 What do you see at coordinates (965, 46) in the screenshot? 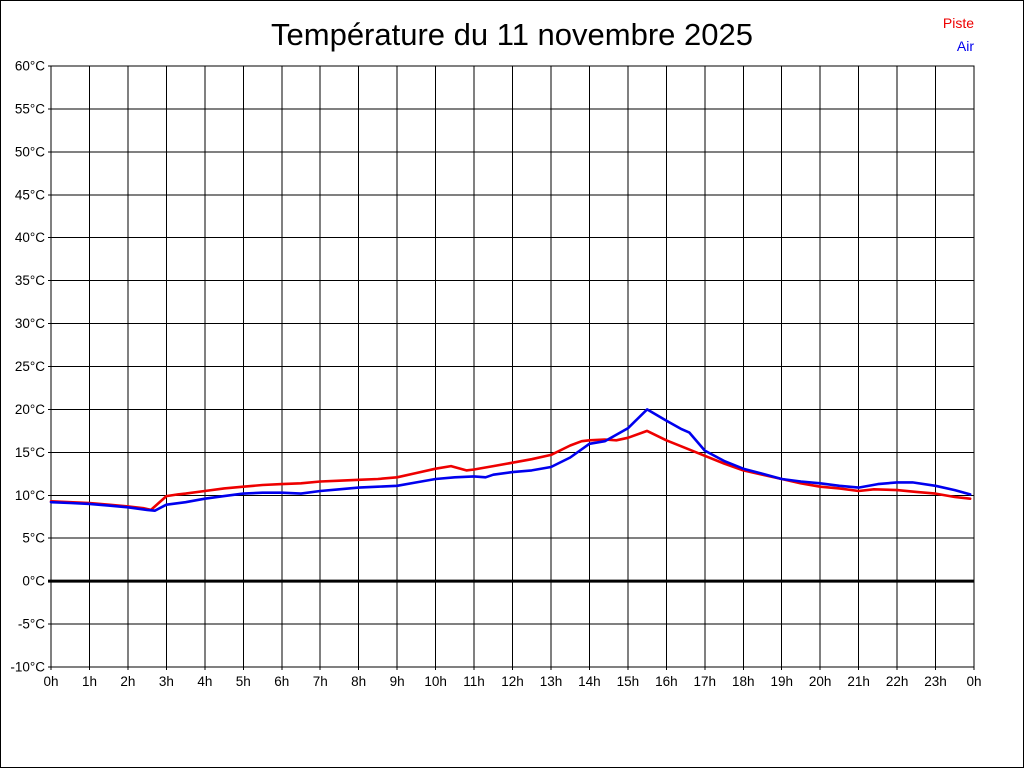
I see `legend-item-air: Air` at bounding box center [965, 46].